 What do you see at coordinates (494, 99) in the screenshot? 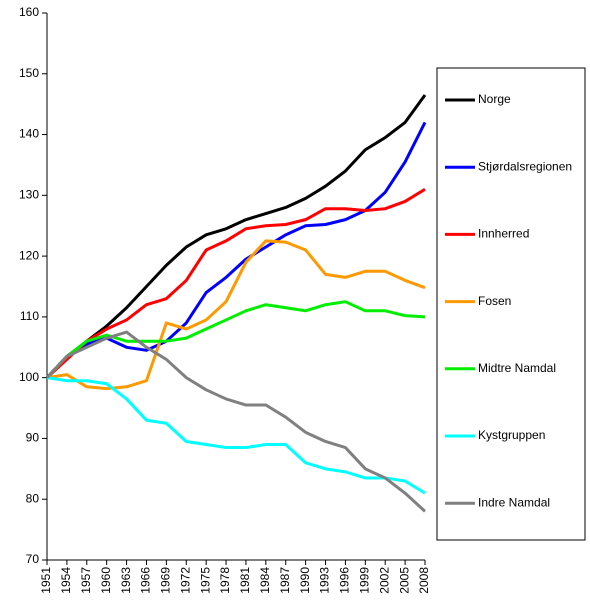
I see `legend-label: Norge` at bounding box center [494, 99].